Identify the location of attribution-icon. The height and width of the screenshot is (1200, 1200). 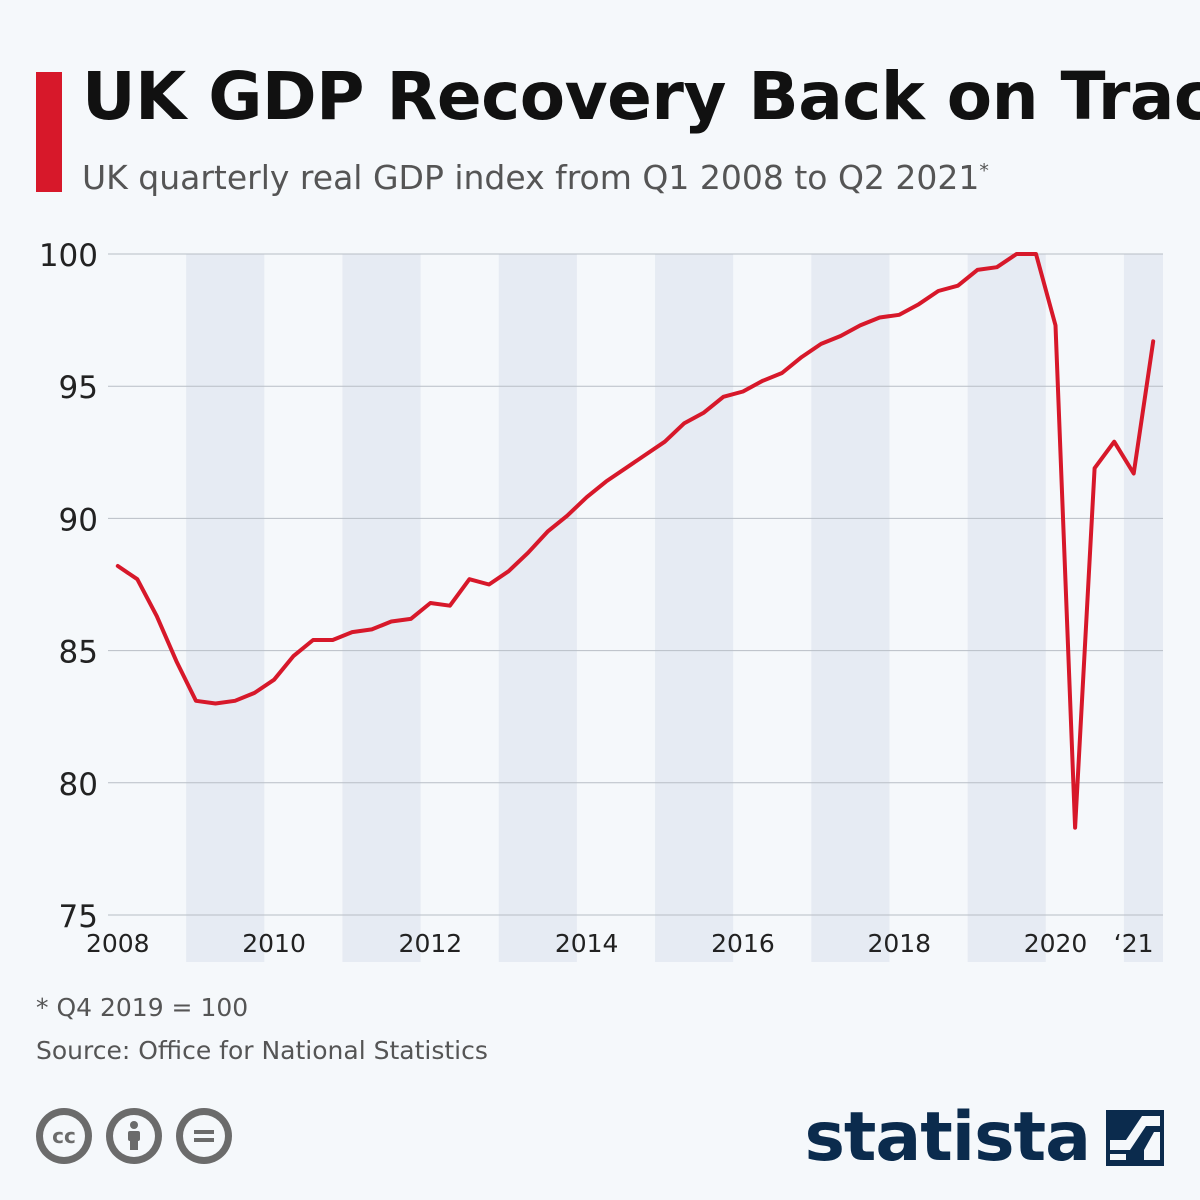
(134, 1136).